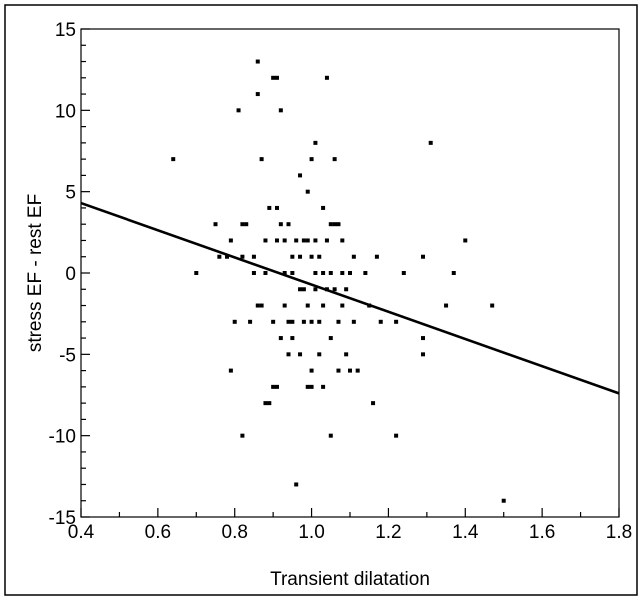 This screenshot has width=642, height=600. I want to click on y-tick-label: 5, so click(70, 193).